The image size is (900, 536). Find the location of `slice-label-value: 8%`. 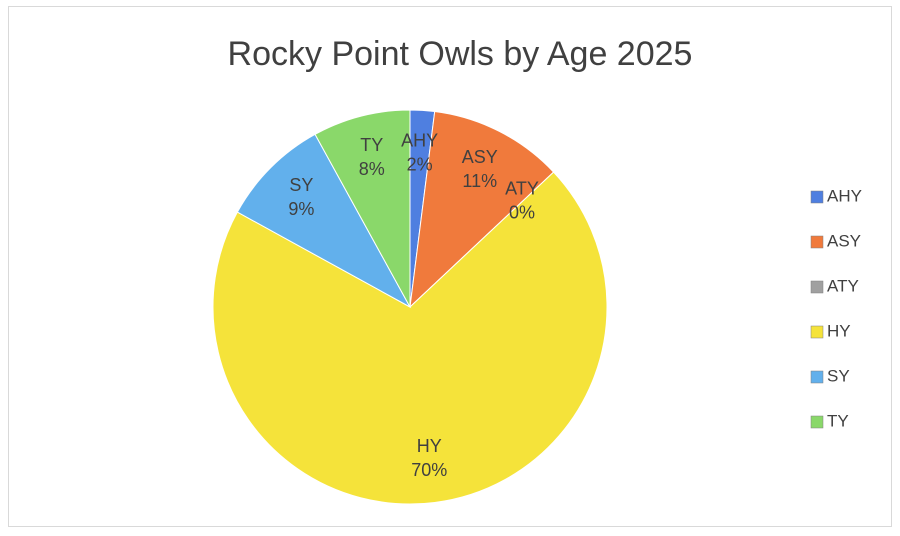

slice-label-value: 8% is located at coordinates (372, 169).